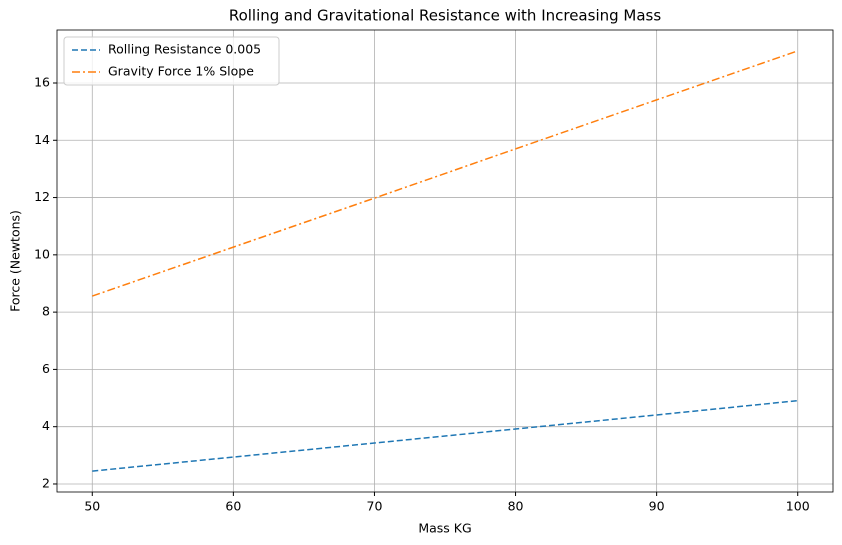  Describe the element at coordinates (184, 49) in the screenshot. I see `legend-label: Rolling Resistance 0.005` at that location.